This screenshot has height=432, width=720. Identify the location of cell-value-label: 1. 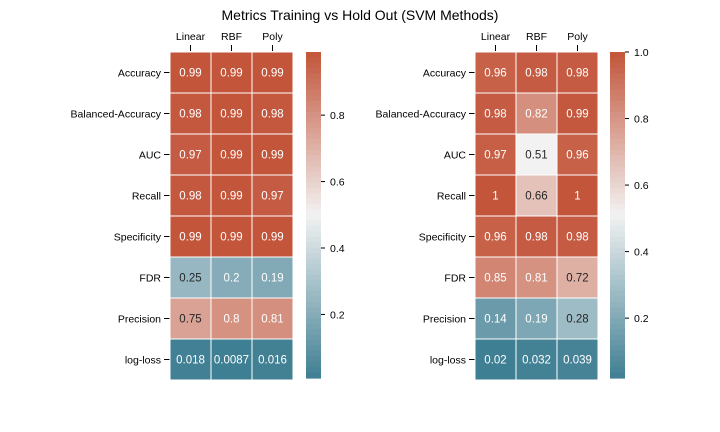
(495, 197).